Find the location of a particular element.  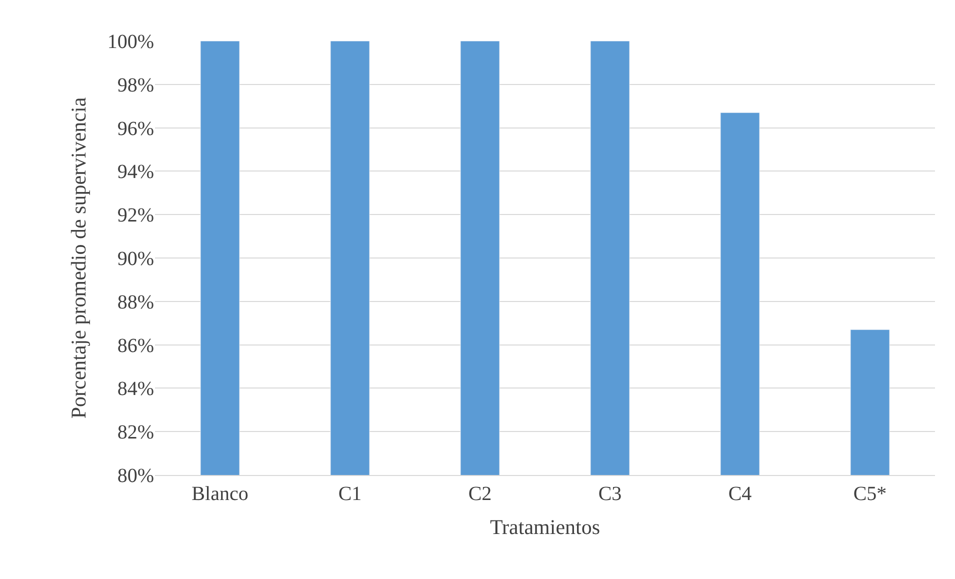

y-tick-label: 86% is located at coordinates (135, 345).